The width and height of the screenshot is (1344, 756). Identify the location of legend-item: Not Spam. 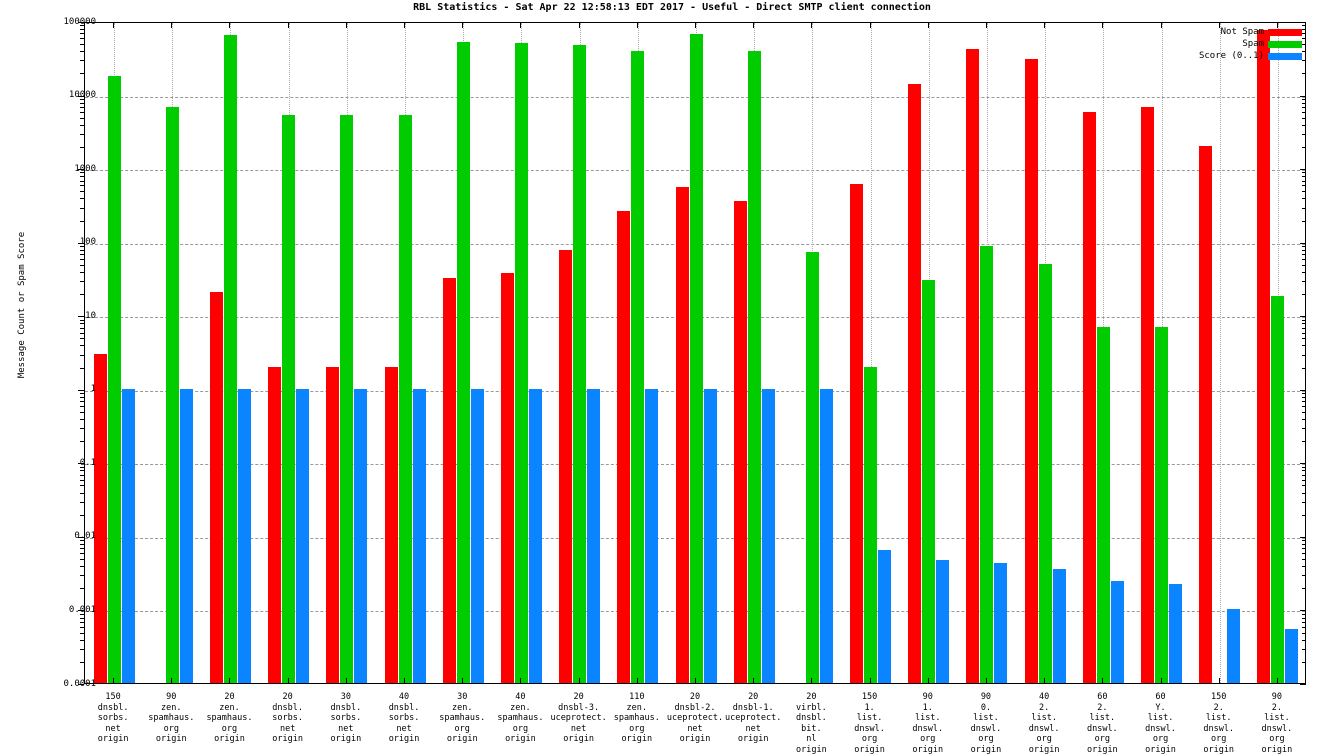
(1250, 32).